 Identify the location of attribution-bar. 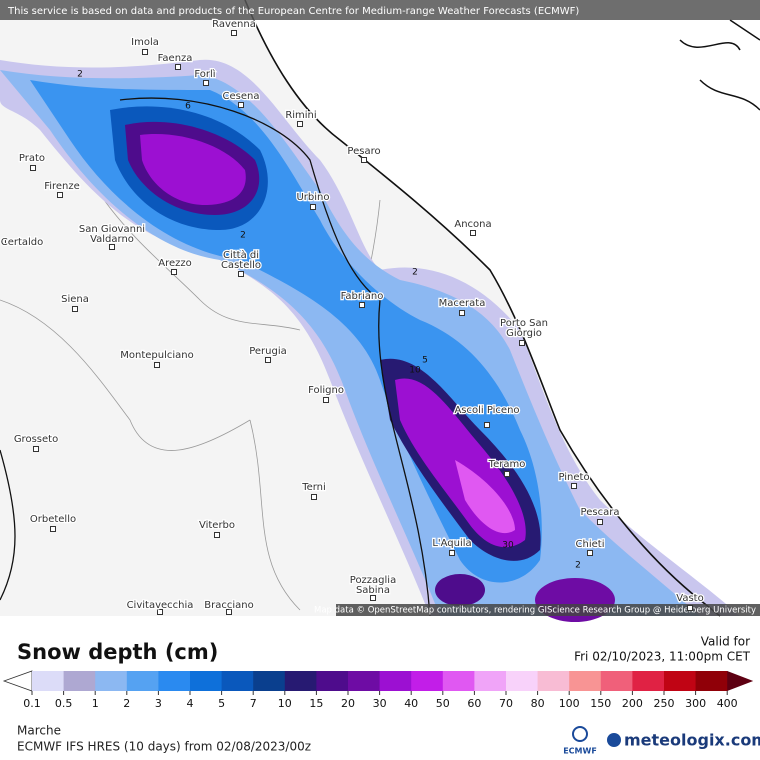
(548, 610).